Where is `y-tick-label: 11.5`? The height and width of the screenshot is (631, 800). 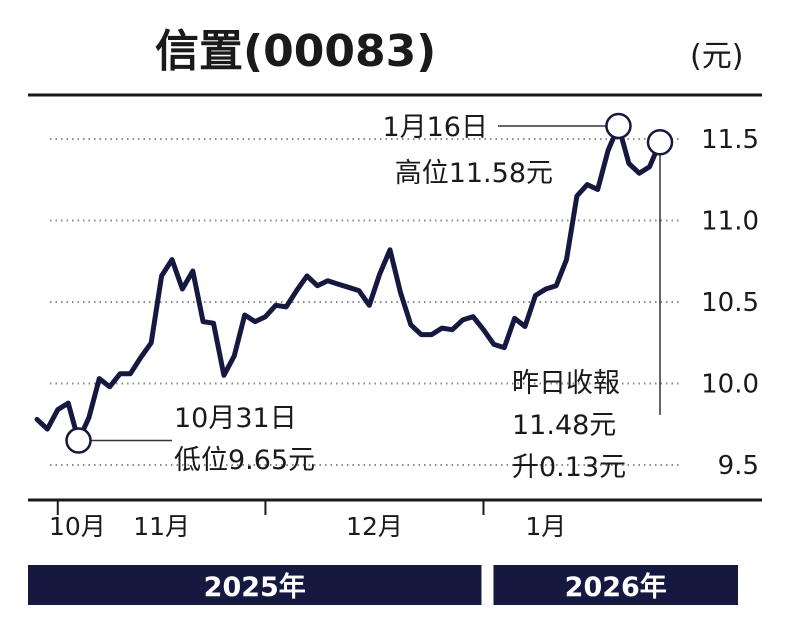
y-tick-label: 11.5 is located at coordinates (730, 140).